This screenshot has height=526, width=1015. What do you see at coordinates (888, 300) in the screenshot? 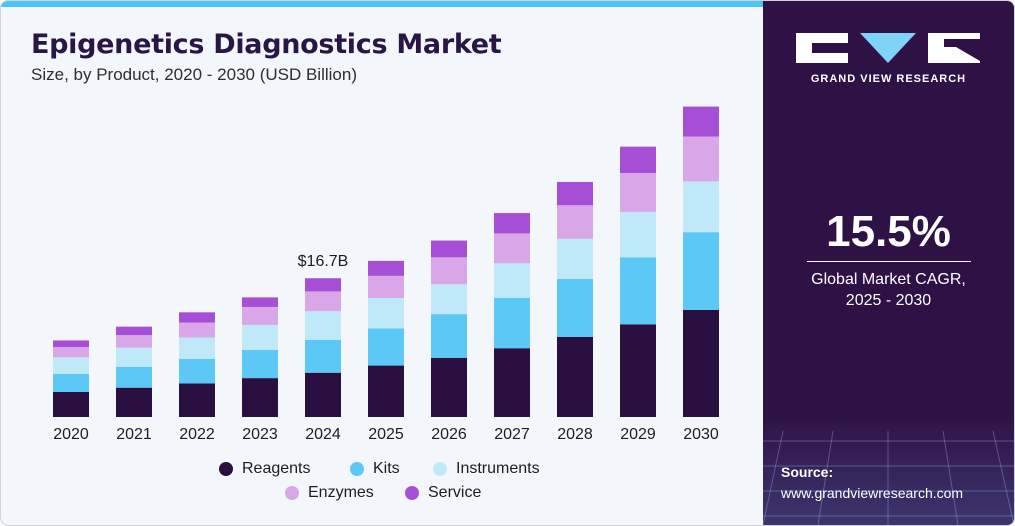
I see `cagr-period: 2025 - 2030` at bounding box center [888, 300].